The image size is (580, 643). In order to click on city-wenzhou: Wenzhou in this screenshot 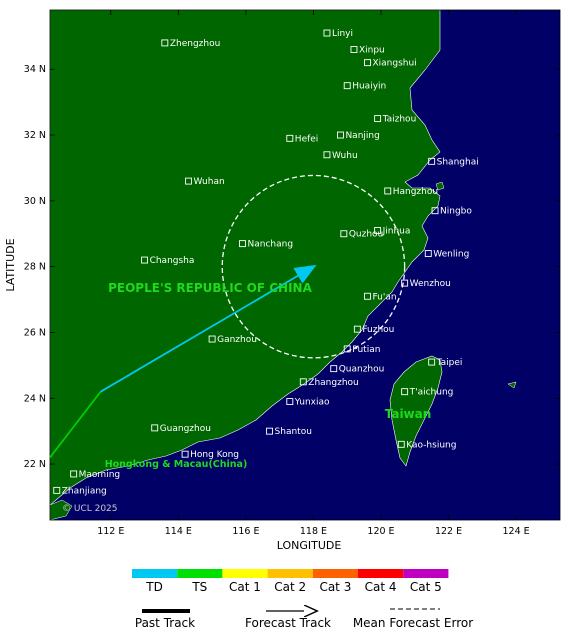, I will do `click(426, 284)`.